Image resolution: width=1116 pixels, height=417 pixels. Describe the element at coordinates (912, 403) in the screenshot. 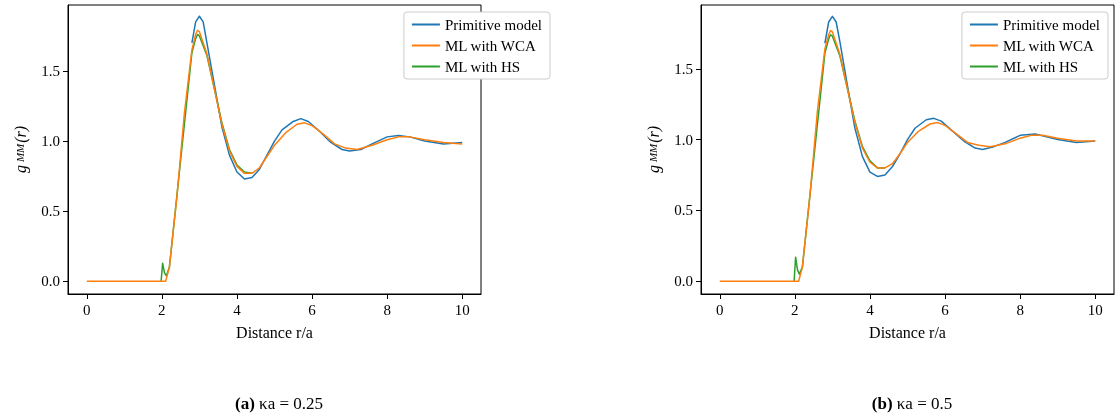

I see `text: (b) κa = 0.5` at that location.